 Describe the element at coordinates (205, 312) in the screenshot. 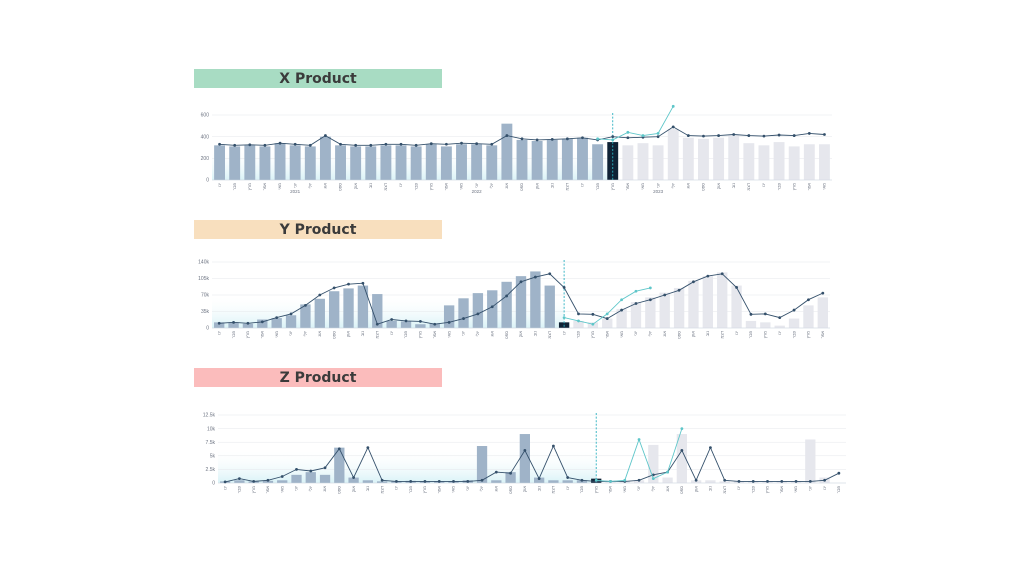

I see `y-tick-label: 35k` at that location.